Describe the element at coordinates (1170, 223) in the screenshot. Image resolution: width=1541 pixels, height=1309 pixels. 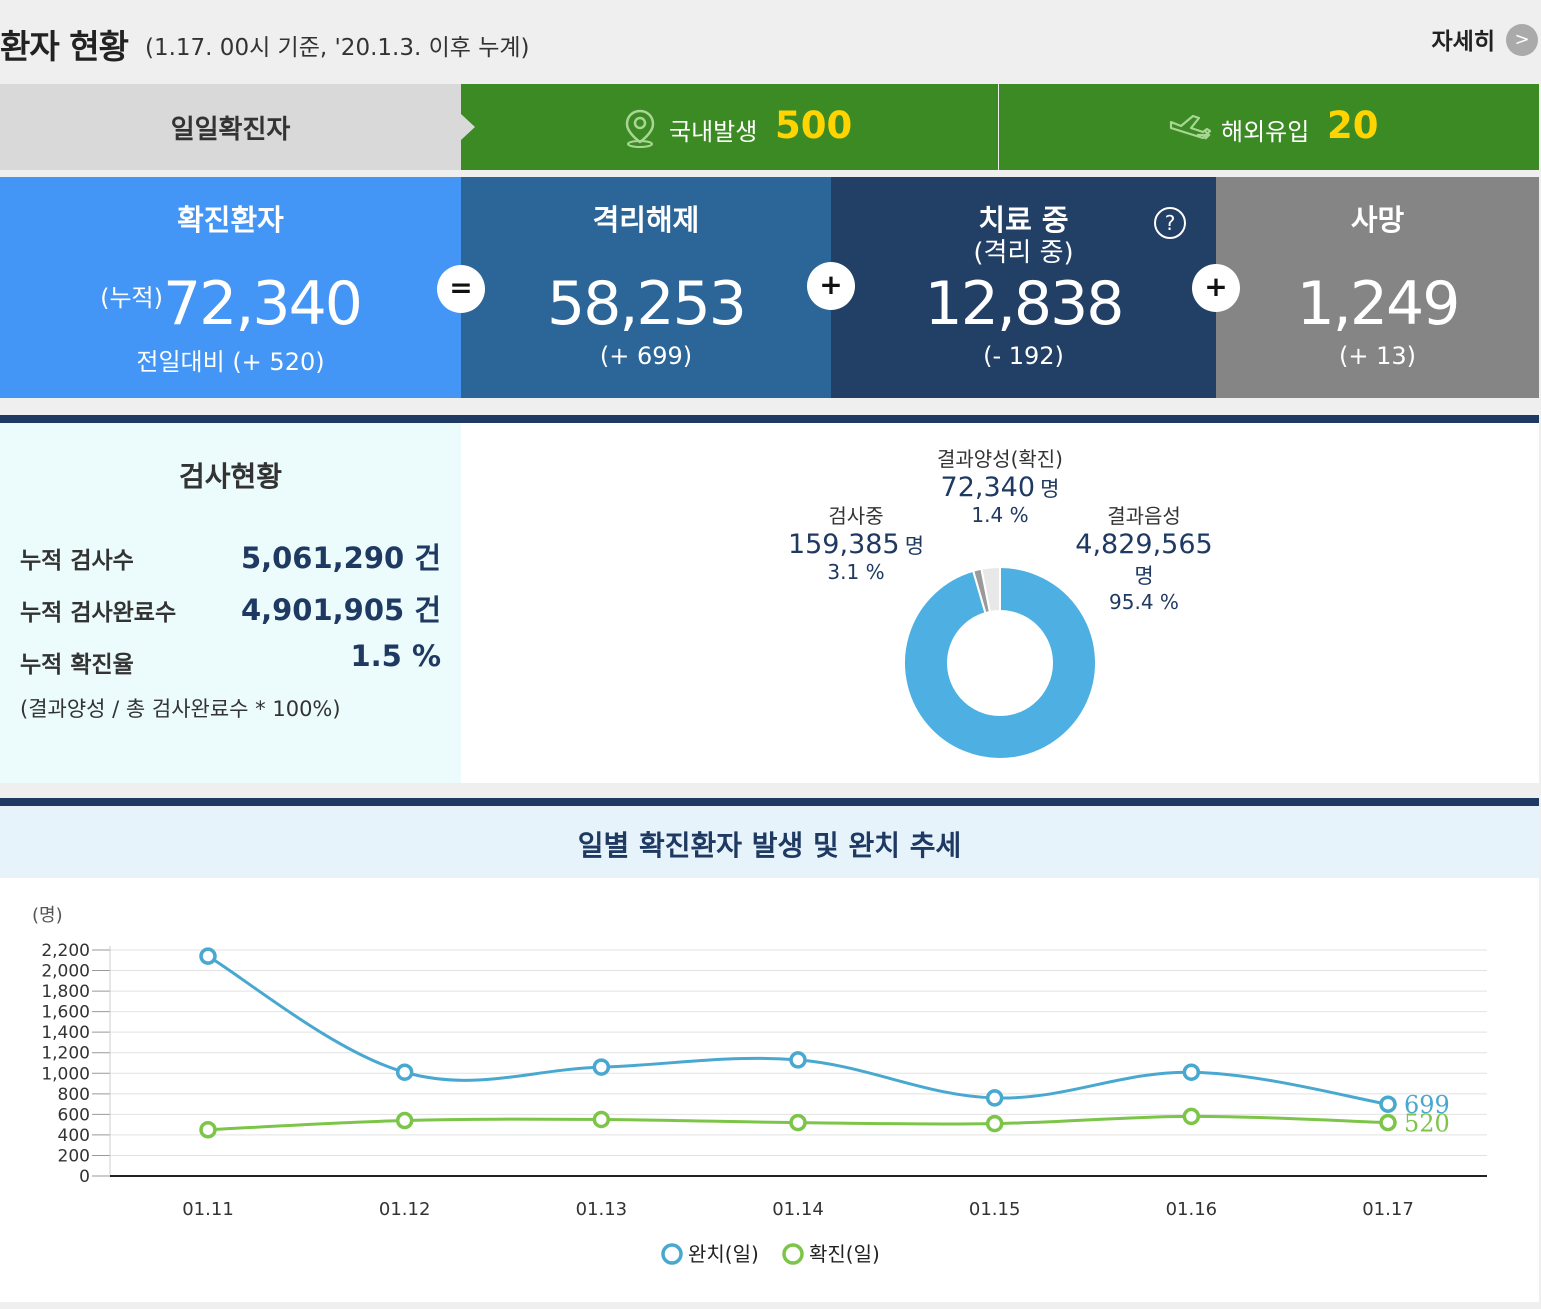
I see `help-icon: ?` at that location.